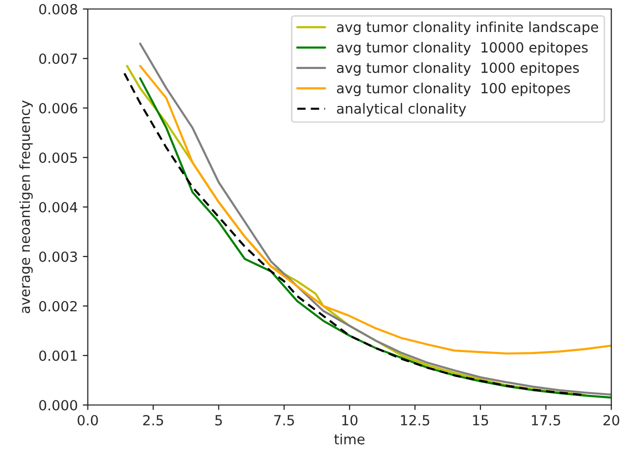 The image size is (627, 450). What do you see at coordinates (546, 420) in the screenshot?
I see `x-tick-label: 17.5` at bounding box center [546, 420].